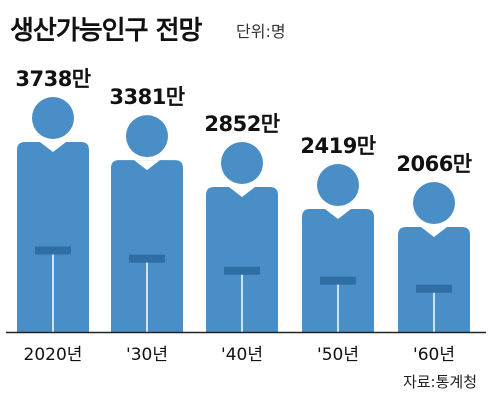 This screenshot has height=400, width=491. I want to click on value-label: 2852만, so click(241, 124).